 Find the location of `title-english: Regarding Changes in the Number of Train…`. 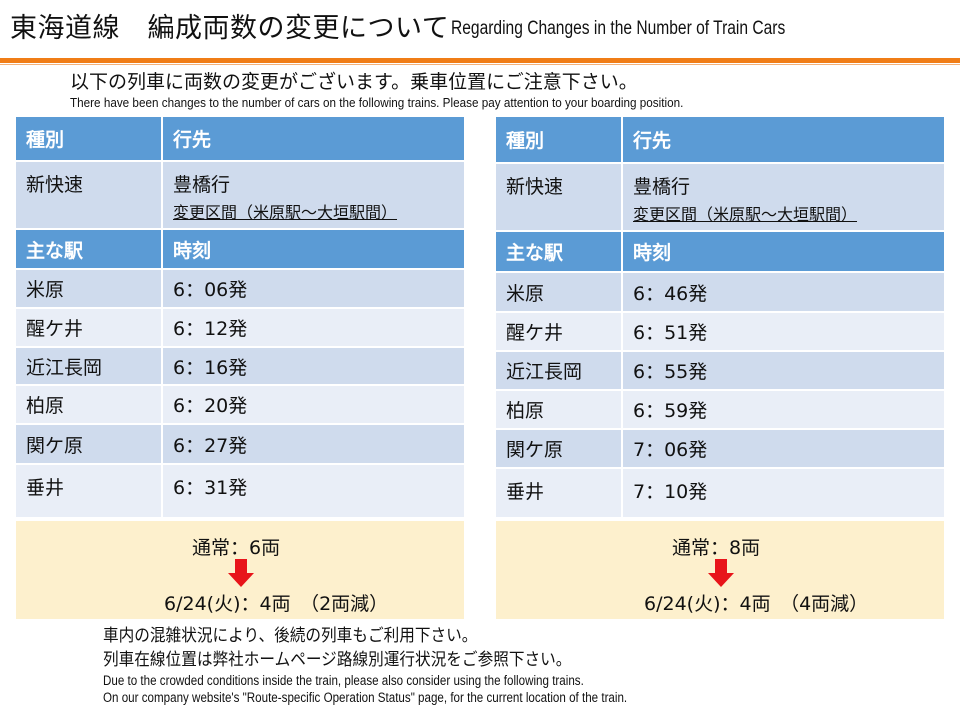

title-english: Regarding Changes in the Number of Train… is located at coordinates (618, 28).